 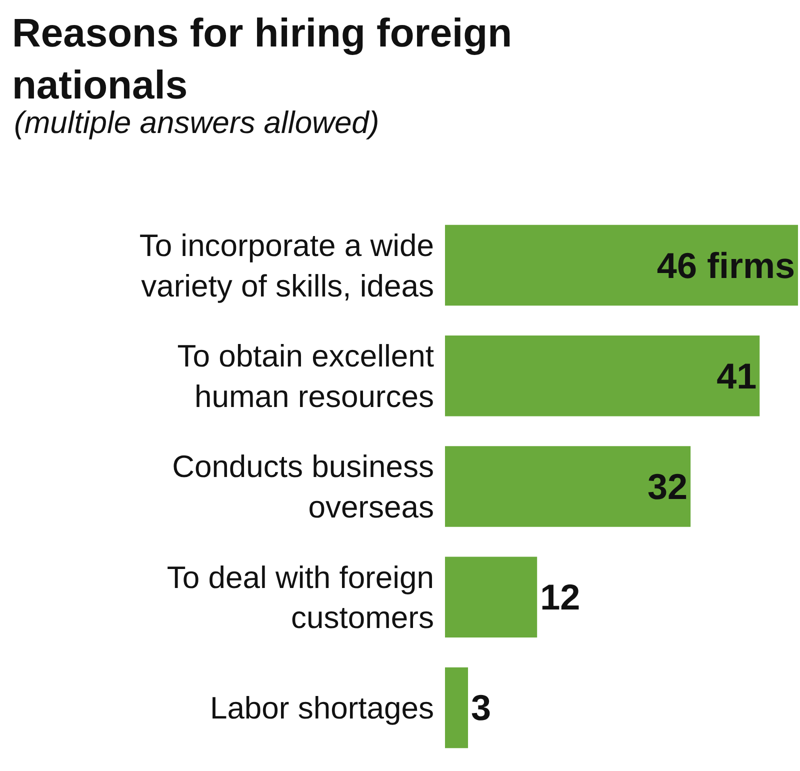 What do you see at coordinates (736, 375) in the screenshot?
I see `data-label: 41` at bounding box center [736, 375].